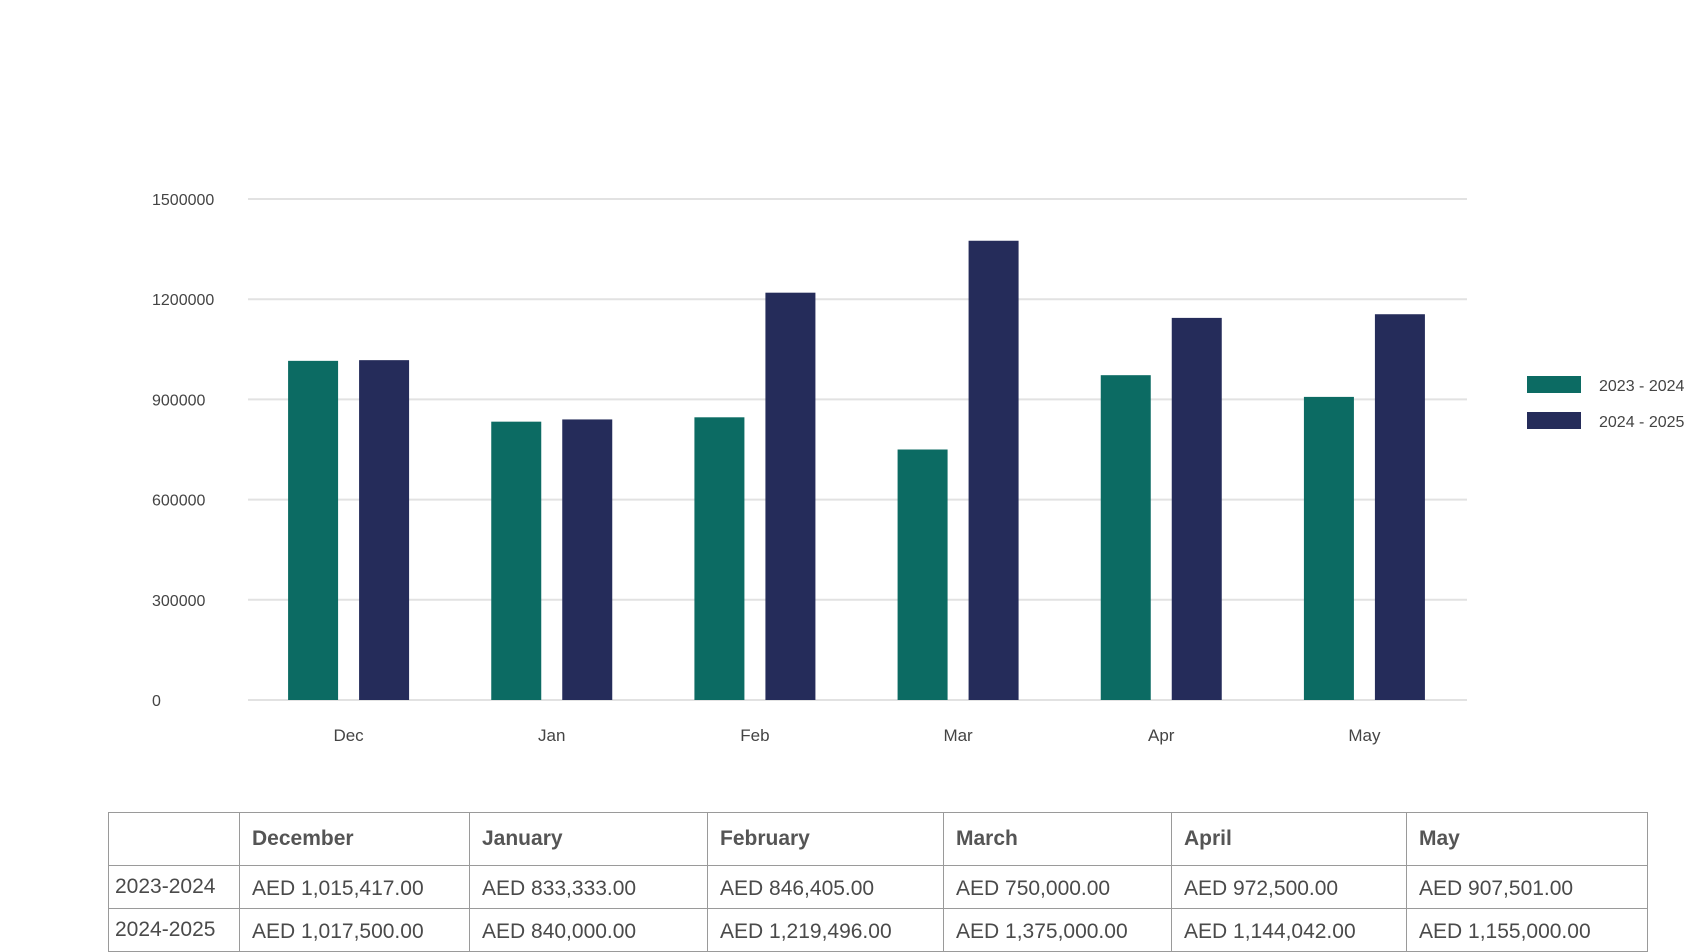 Image resolution: width=1696 pixels, height=952 pixels. What do you see at coordinates (1289, 839) in the screenshot?
I see `table-header-april: April` at bounding box center [1289, 839].